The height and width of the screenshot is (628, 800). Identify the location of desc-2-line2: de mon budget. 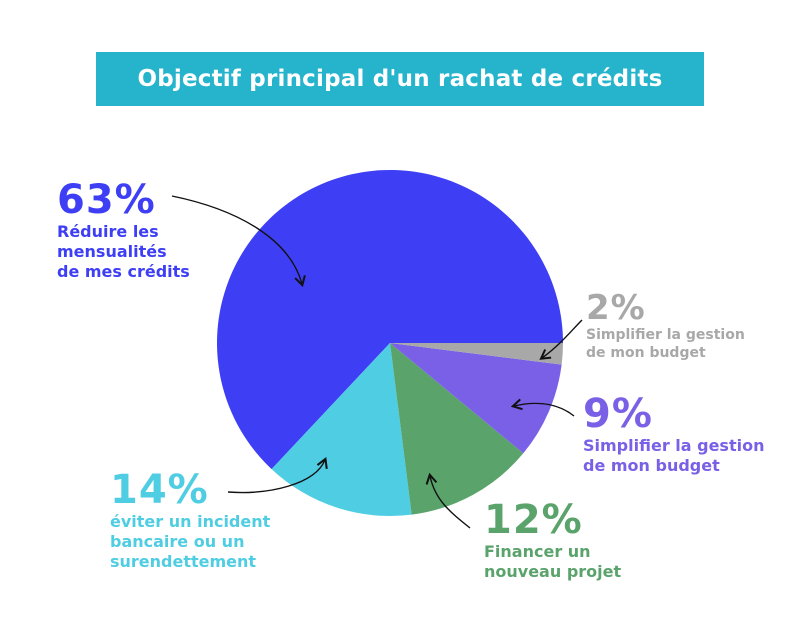
(646, 353).